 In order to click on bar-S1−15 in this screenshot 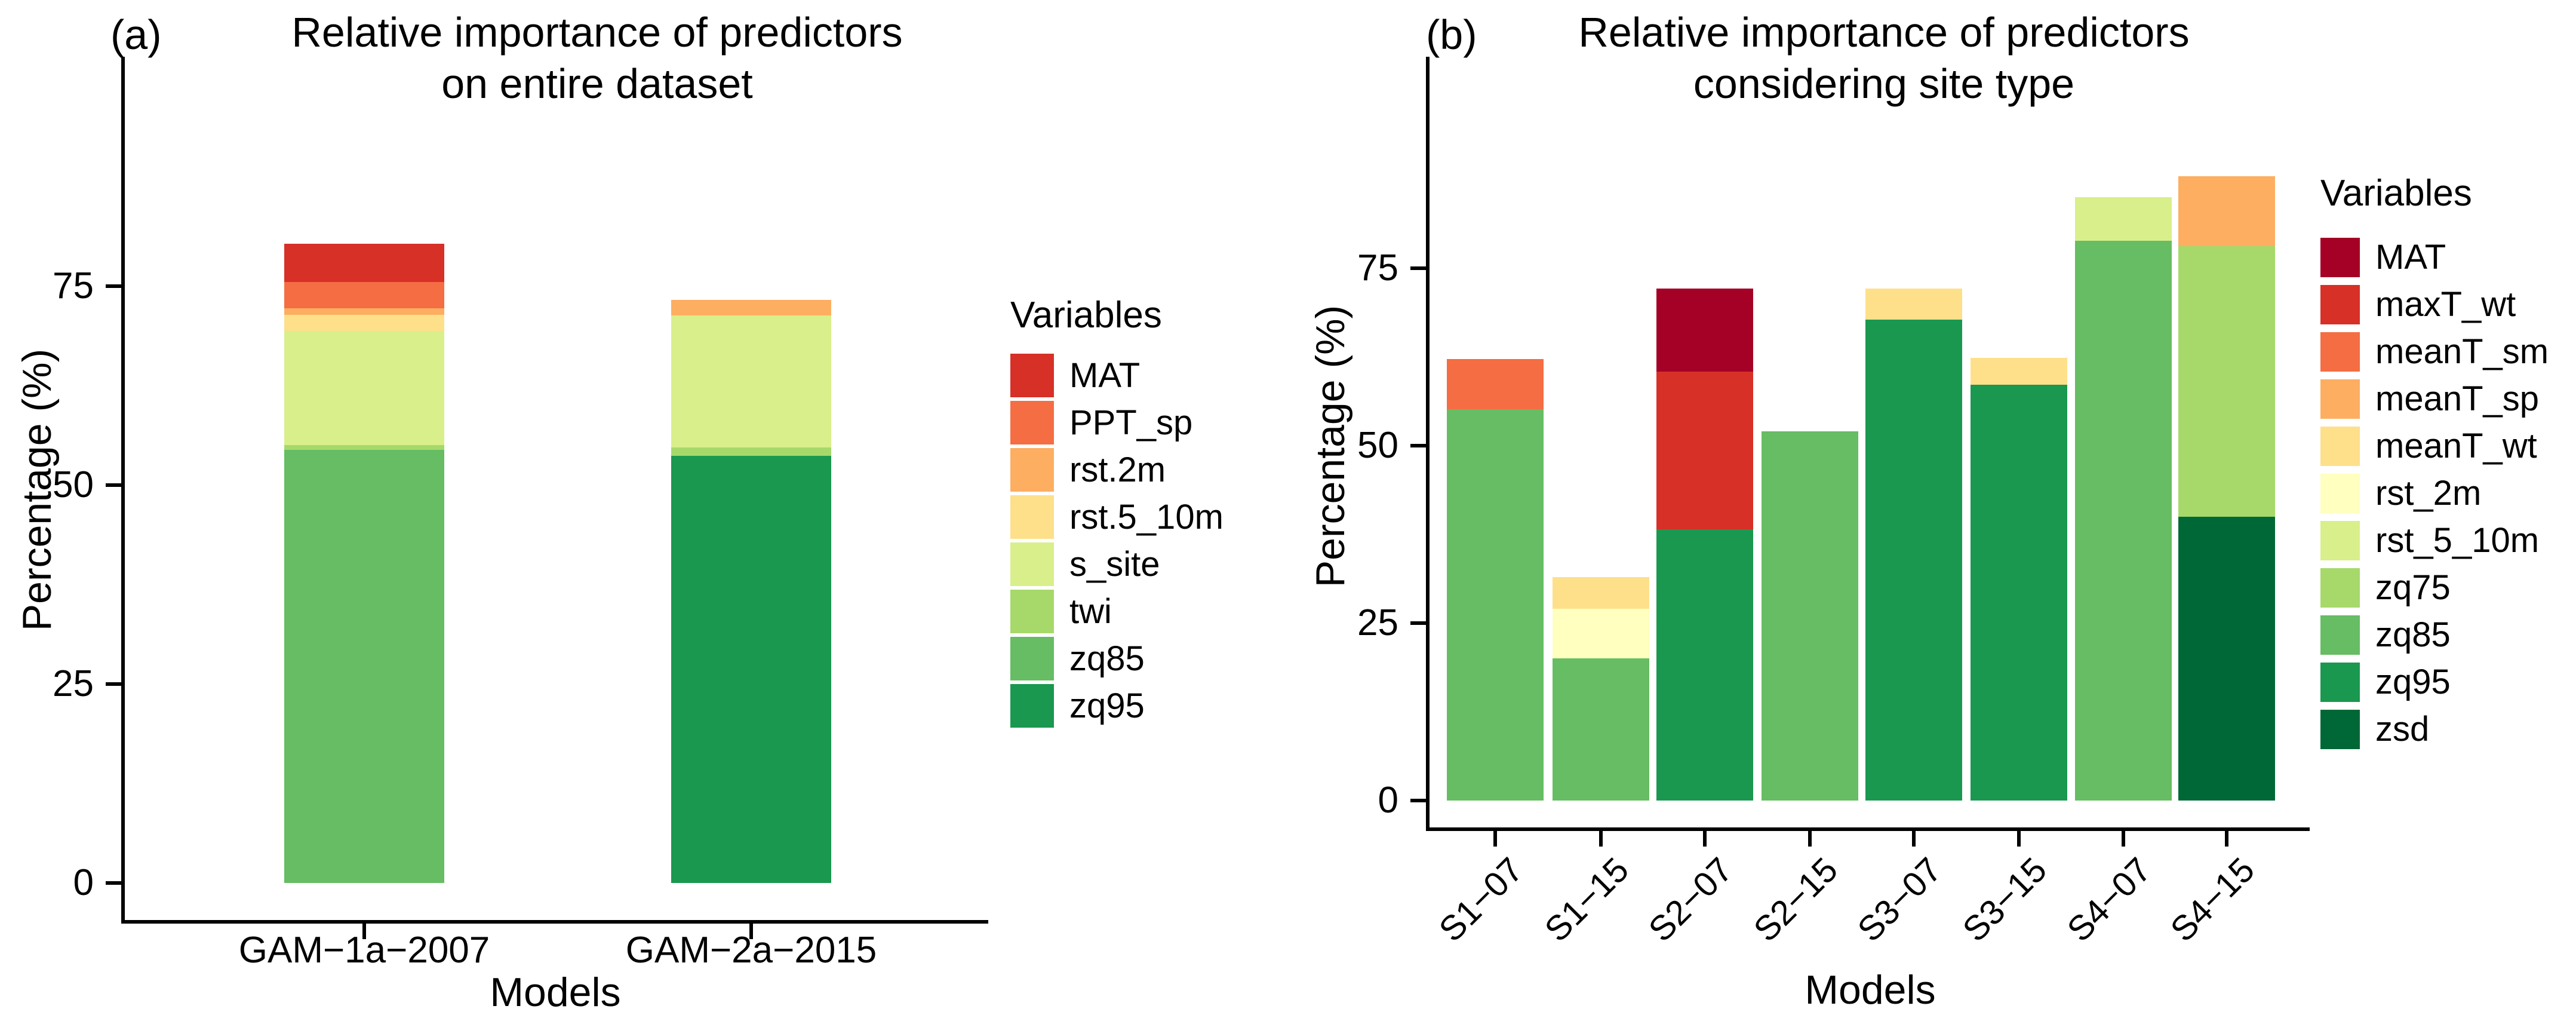, I will do `click(1601, 689)`.